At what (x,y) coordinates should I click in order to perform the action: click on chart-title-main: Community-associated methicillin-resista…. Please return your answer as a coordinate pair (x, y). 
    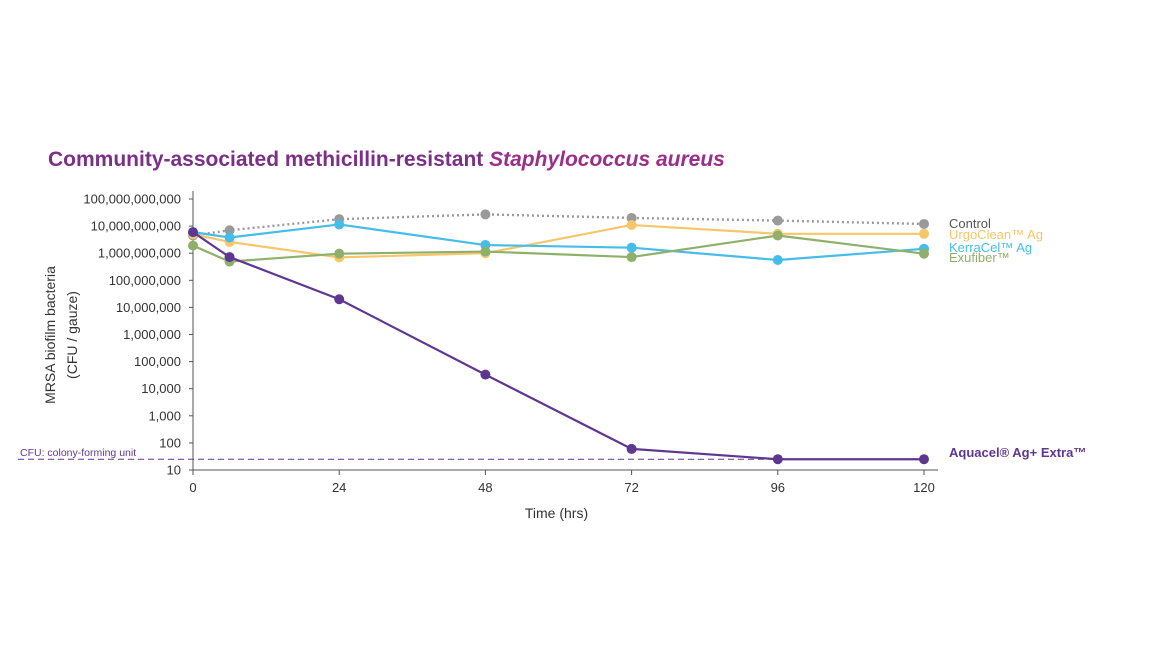
    Looking at the image, I should click on (269, 159).